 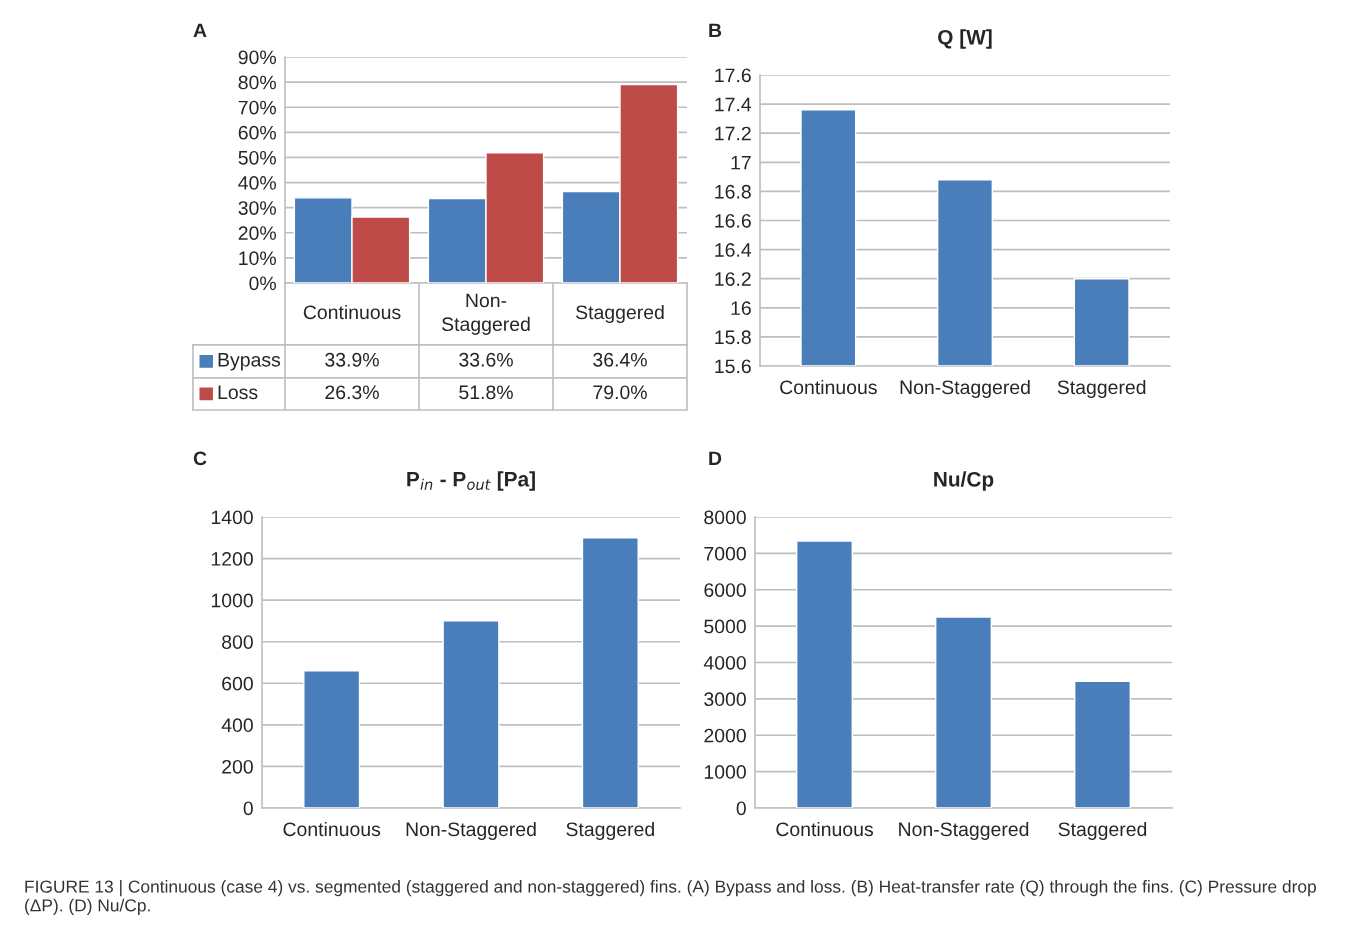 I want to click on y-tick-label: 4000, so click(x=724, y=662).